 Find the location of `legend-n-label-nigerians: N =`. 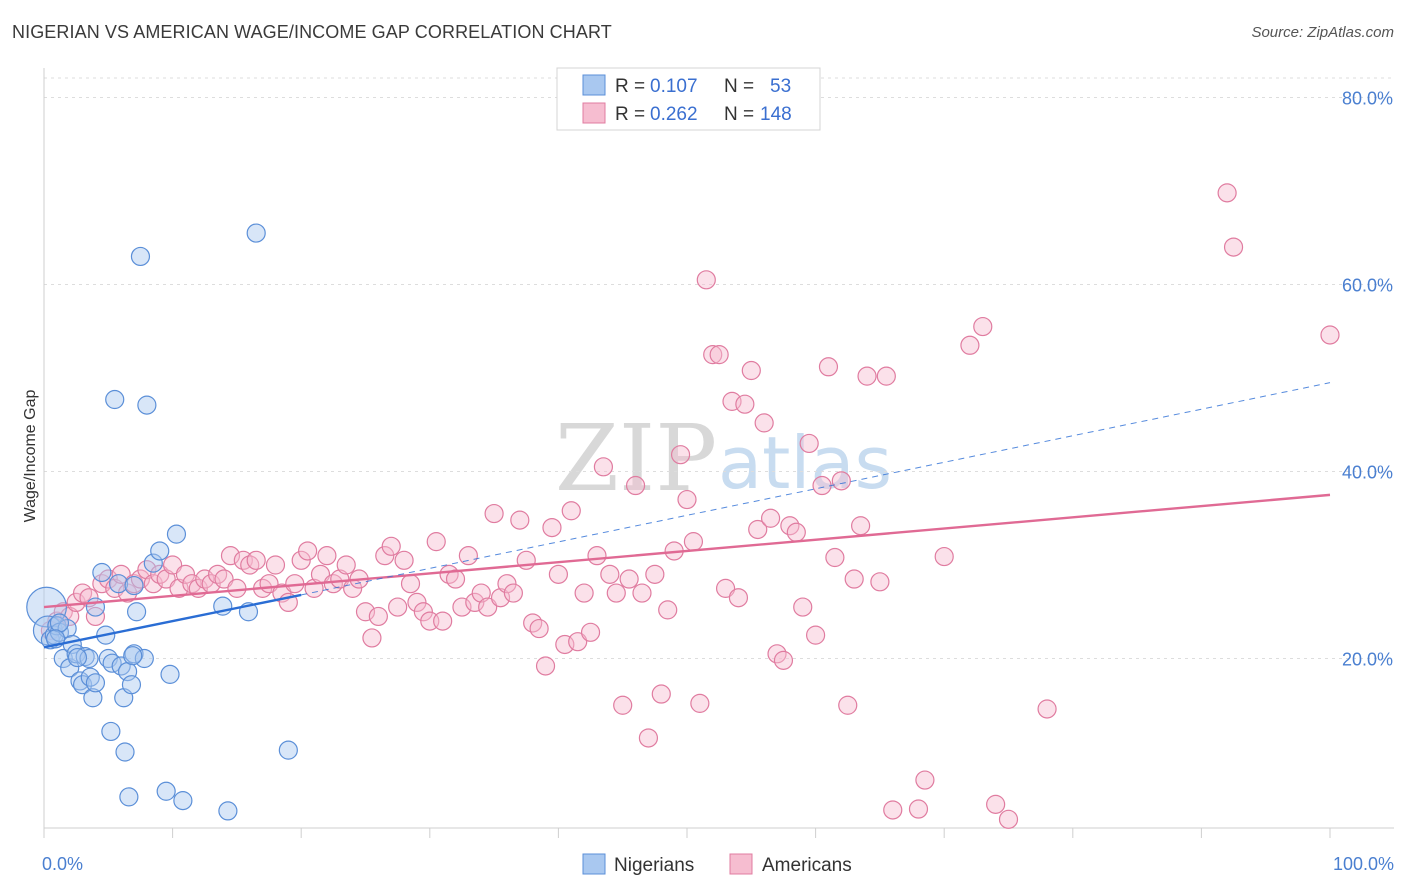

legend-n-label-nigerians: N = is located at coordinates (739, 86).